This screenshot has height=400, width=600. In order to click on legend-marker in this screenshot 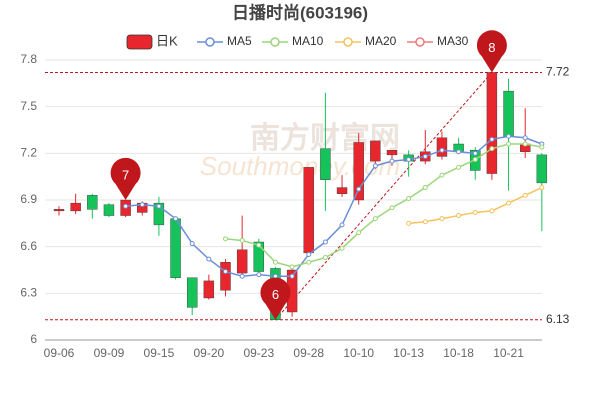, I will do `click(275, 42)`.